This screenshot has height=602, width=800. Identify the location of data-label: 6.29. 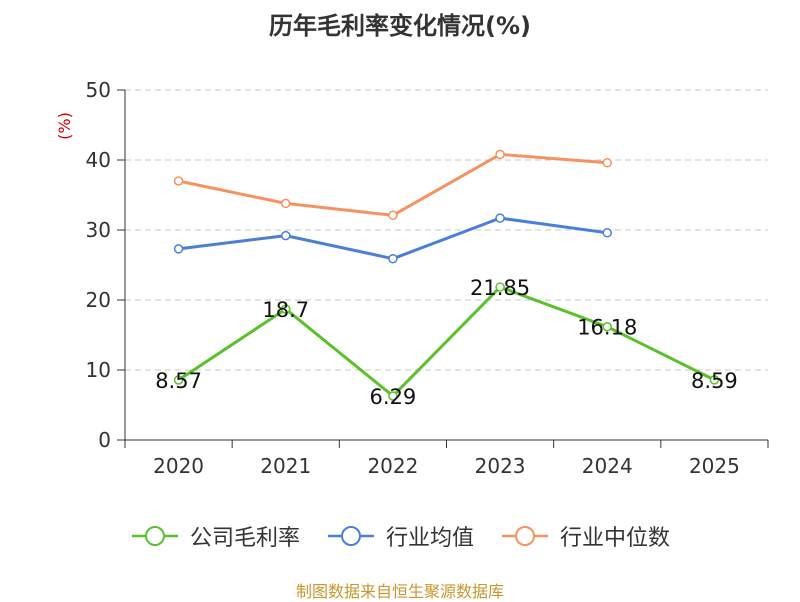
(393, 397).